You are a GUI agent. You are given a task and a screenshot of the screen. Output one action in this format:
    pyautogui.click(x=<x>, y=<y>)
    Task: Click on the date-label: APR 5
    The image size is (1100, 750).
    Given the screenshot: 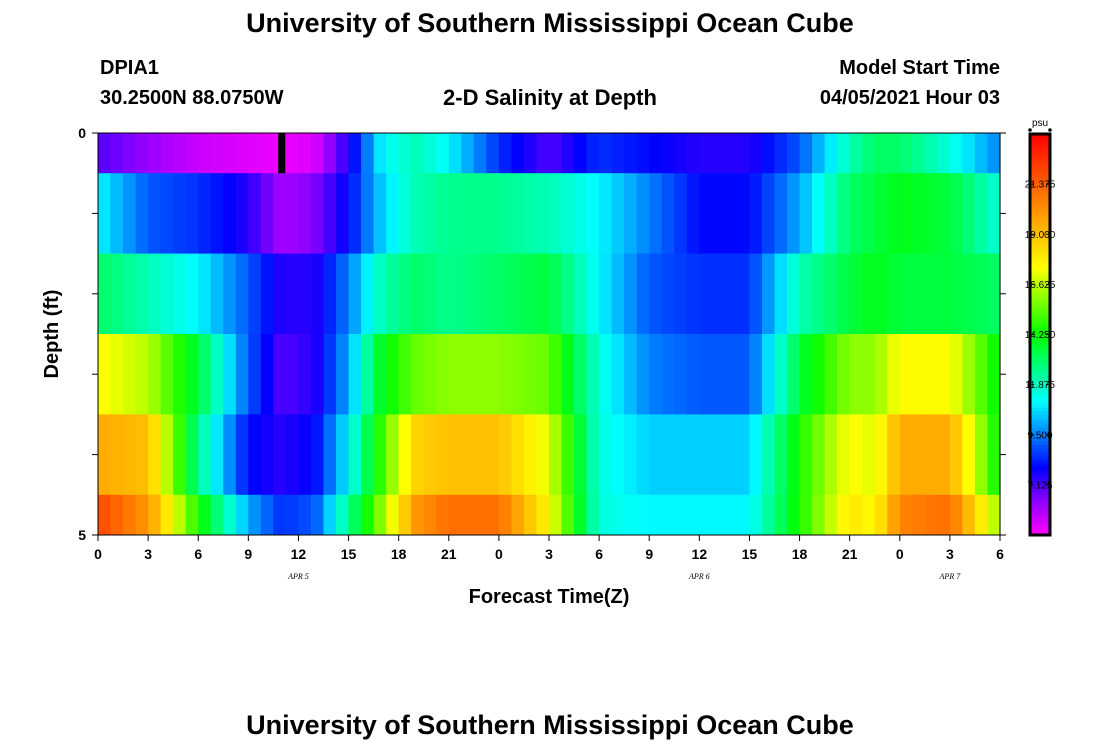 What is the action you would take?
    pyautogui.click(x=298, y=576)
    